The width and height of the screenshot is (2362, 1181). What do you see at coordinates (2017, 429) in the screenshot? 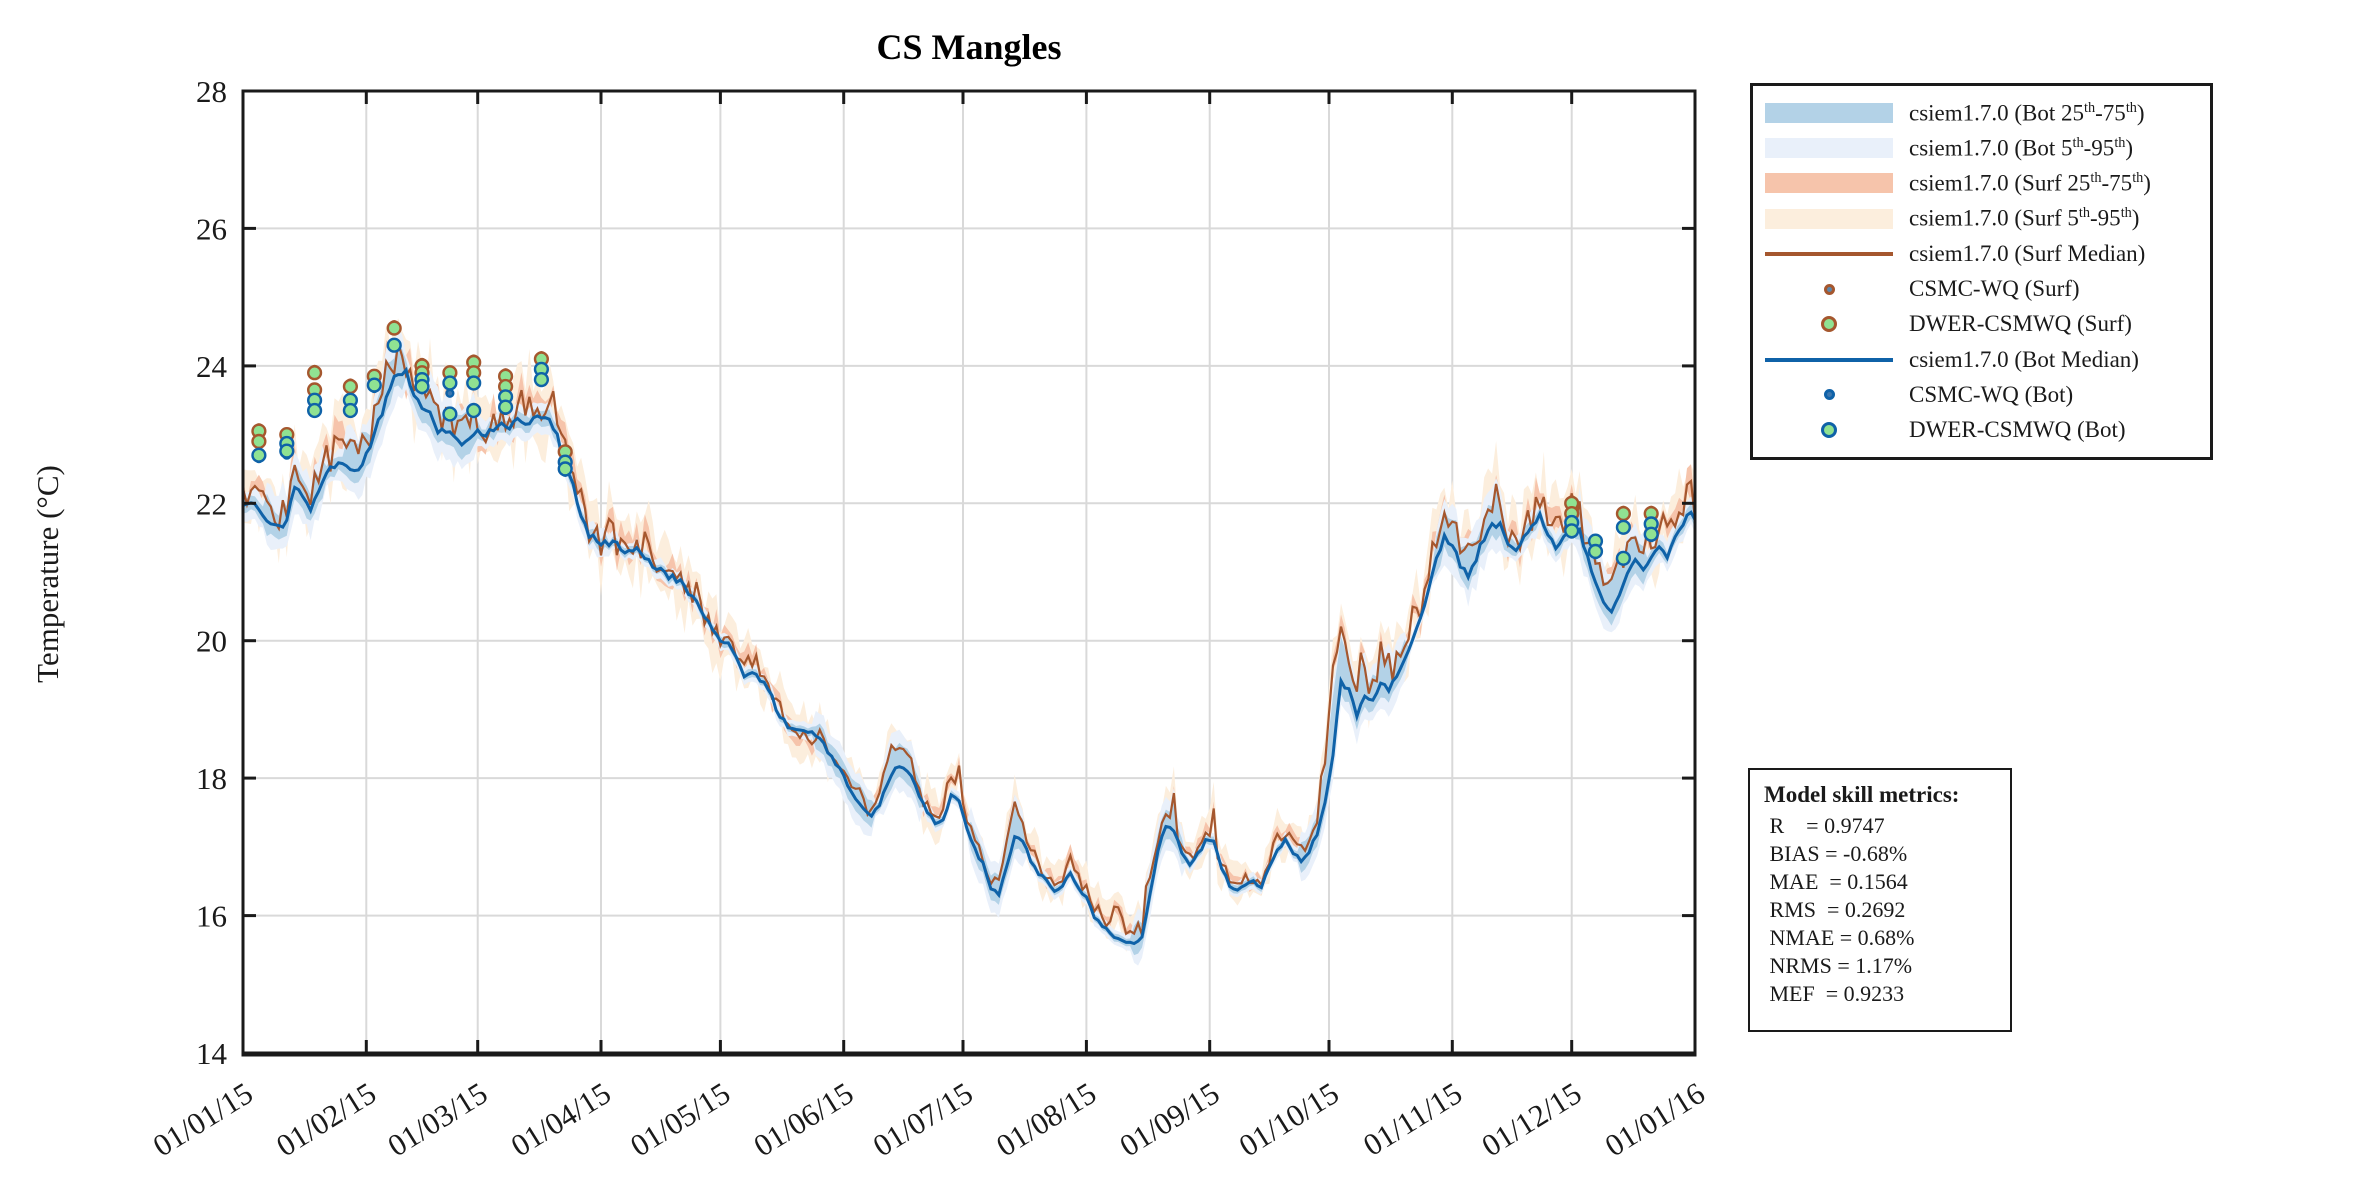
I see `legend-item-label: DWER-CSMWQ (Bot)` at bounding box center [2017, 429].